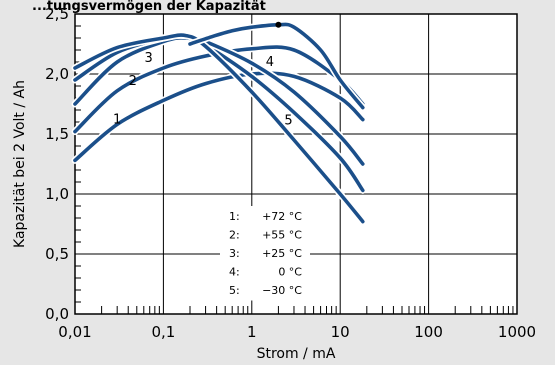 The height and width of the screenshot is (365, 555). Describe the element at coordinates (117, 119) in the screenshot. I see `curve-label-1: 1` at that location.